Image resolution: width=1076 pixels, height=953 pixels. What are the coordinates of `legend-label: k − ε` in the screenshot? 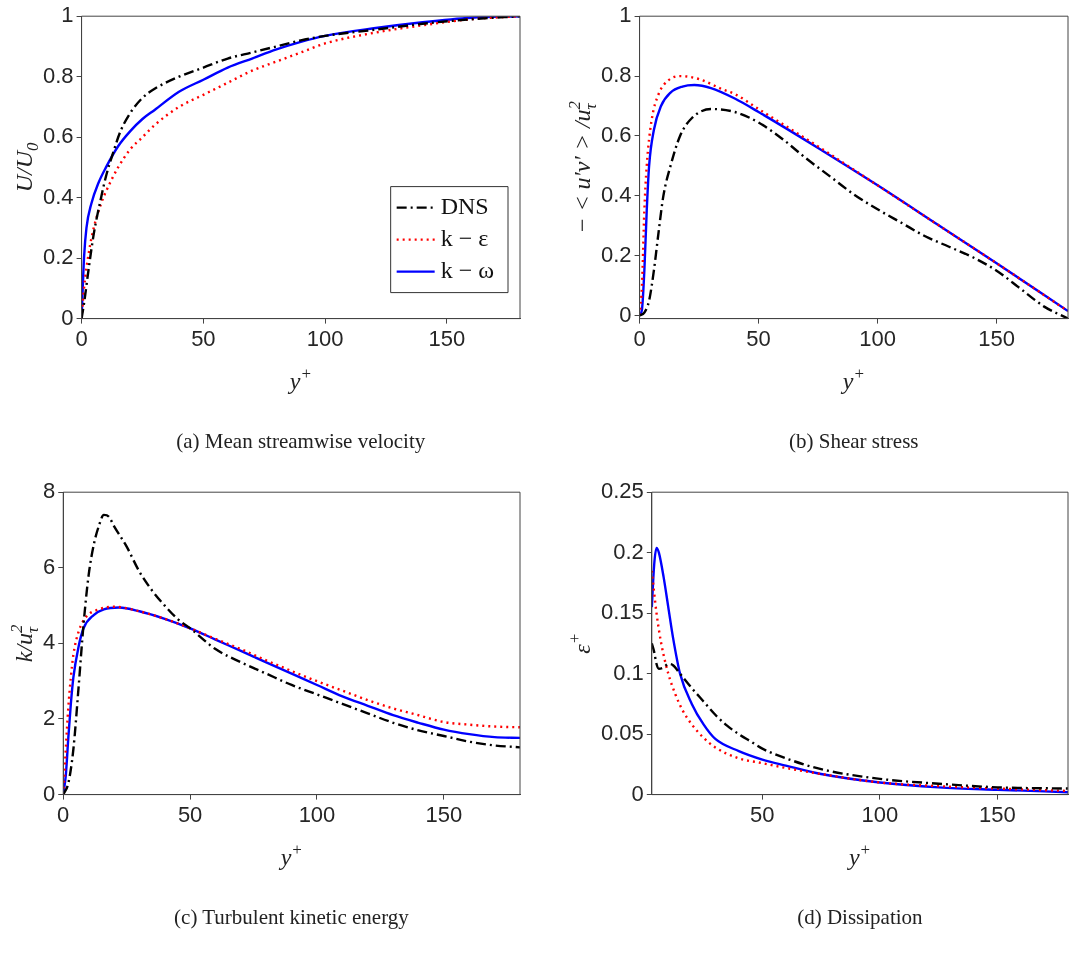 It's located at (464, 237).